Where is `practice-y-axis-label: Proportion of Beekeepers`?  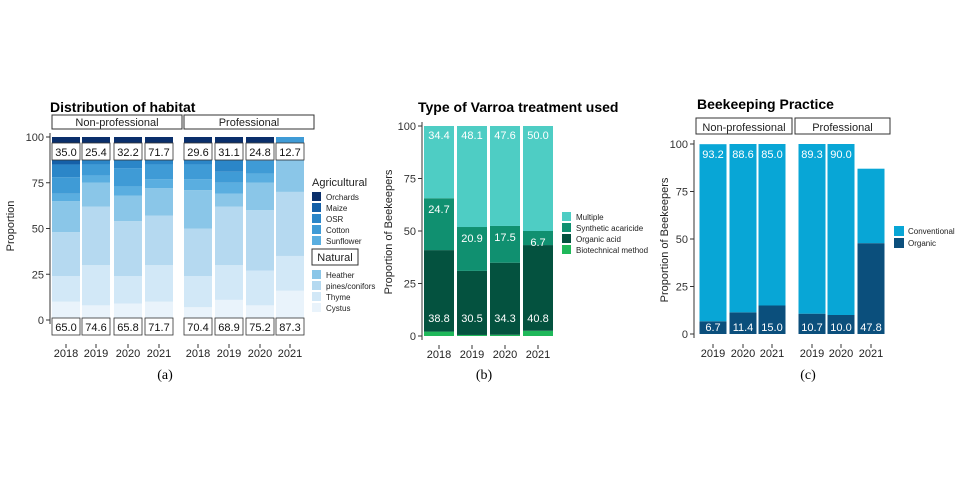 practice-y-axis-label: Proportion of Beekeepers is located at coordinates (665, 239).